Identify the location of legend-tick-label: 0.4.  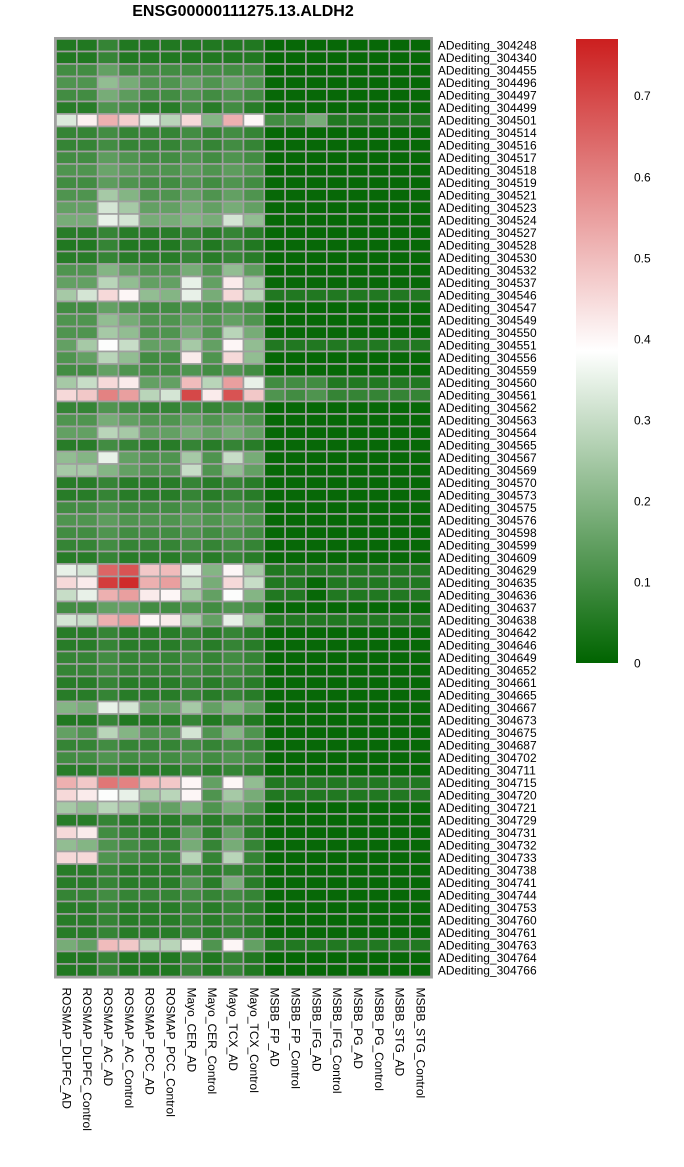
(642, 339).